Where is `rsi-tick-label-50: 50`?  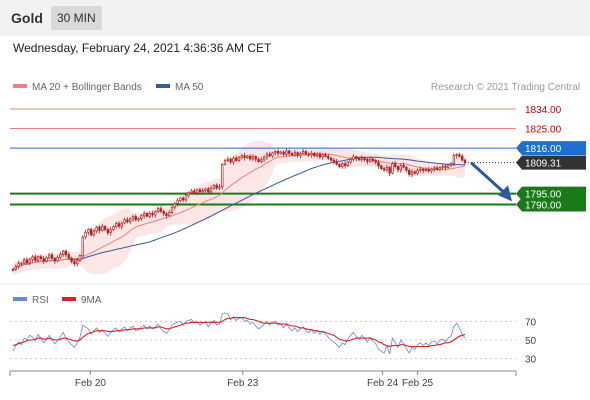 rsi-tick-label-50: 50 is located at coordinates (531, 341).